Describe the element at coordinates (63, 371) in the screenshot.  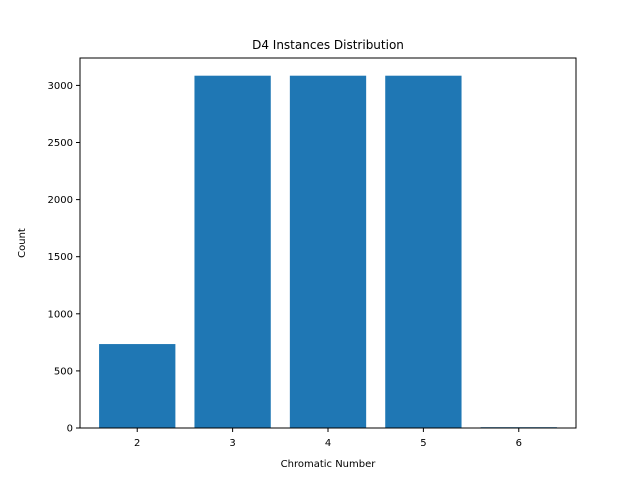
I see `y-tick-label: 500` at that location.